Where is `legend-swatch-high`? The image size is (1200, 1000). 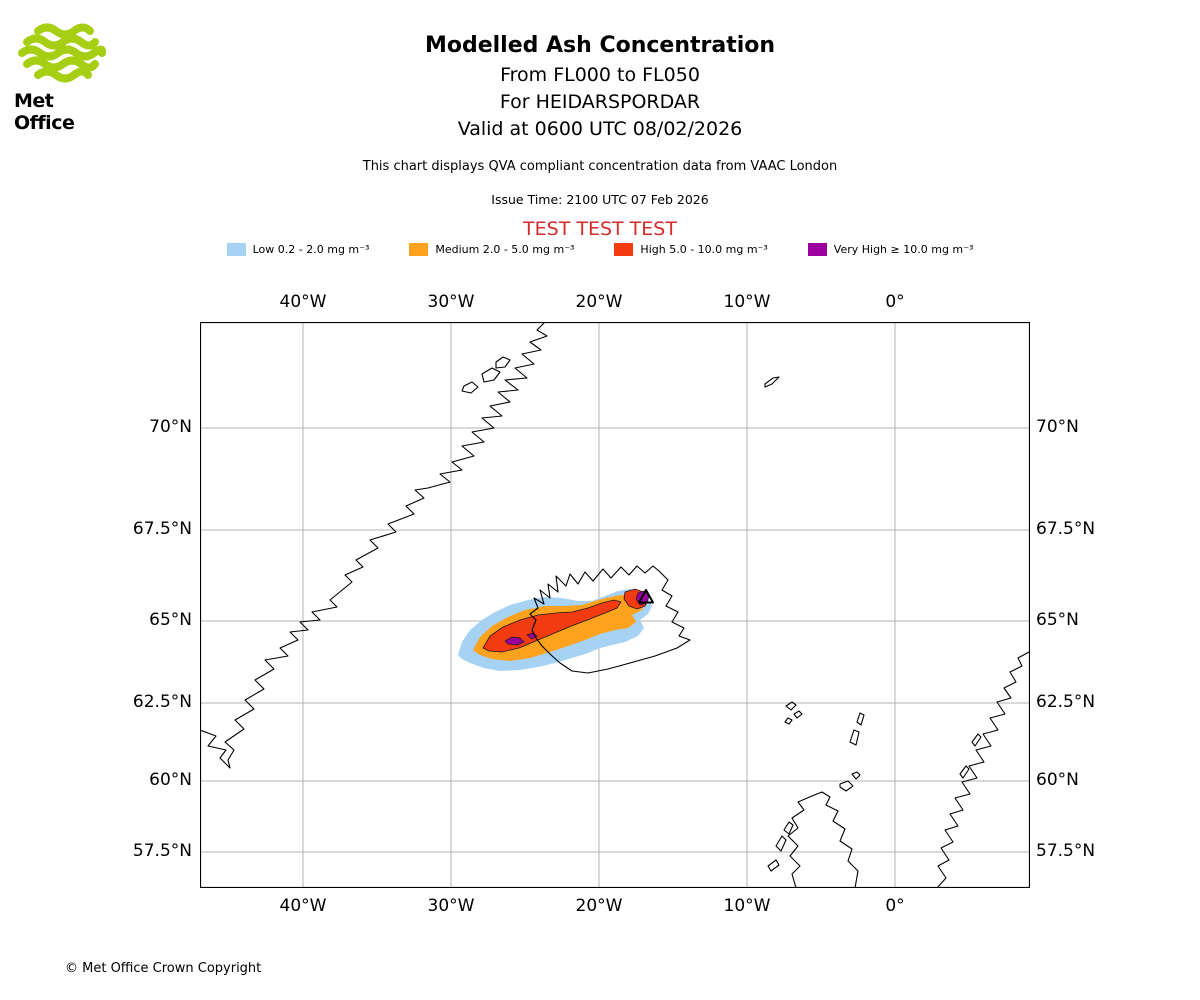
legend-swatch-high is located at coordinates (624, 249).